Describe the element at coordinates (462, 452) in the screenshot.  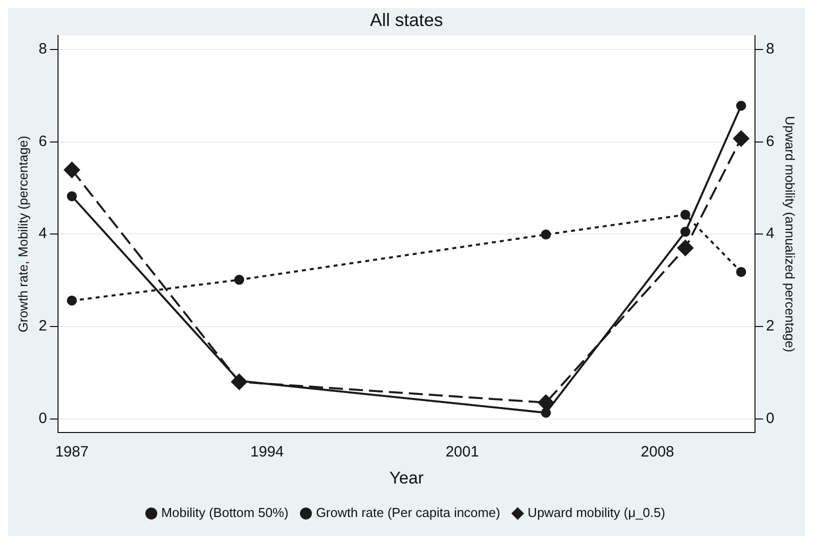
I see `x-tick-label: 2001` at that location.